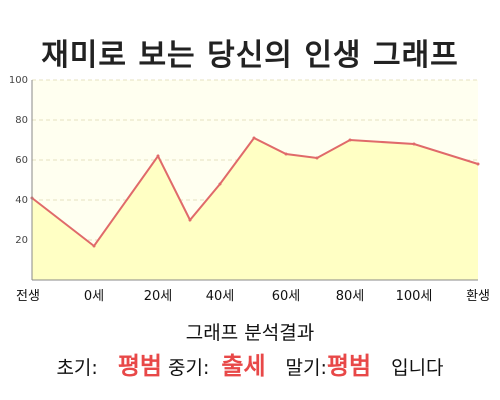  I want to click on x-tick-labels: 전생 0세 20세 40세 60세 80세 100세 환생, so click(253, 296).